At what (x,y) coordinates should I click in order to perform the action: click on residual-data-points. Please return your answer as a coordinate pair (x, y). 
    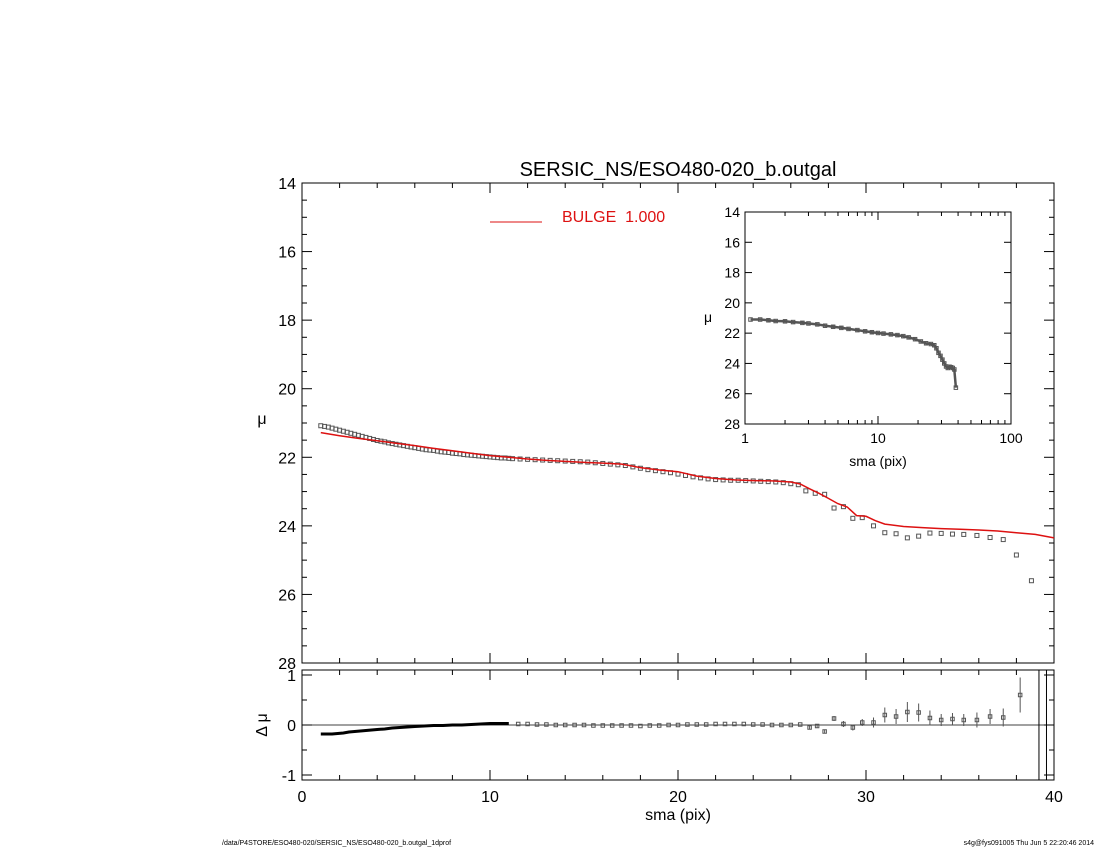
    Looking at the image, I should click on (683, 725).